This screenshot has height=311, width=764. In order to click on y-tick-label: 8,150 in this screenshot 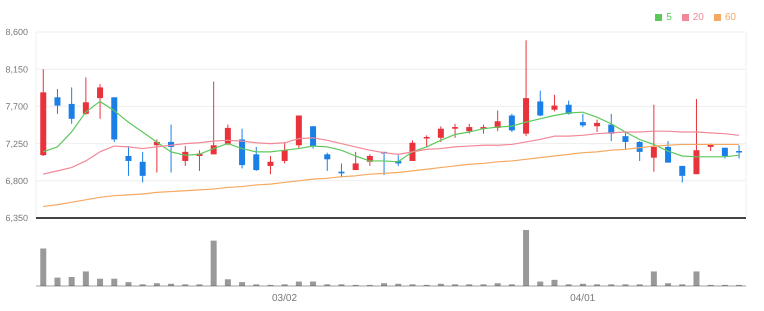, I will do `click(16, 69)`.